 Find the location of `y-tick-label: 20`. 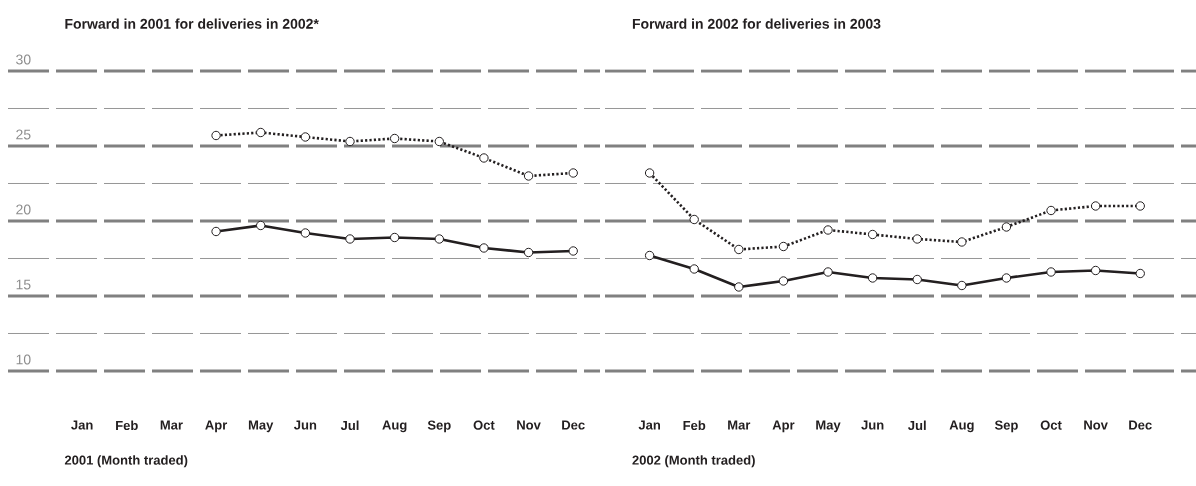

y-tick-label: 20 is located at coordinates (23, 209).